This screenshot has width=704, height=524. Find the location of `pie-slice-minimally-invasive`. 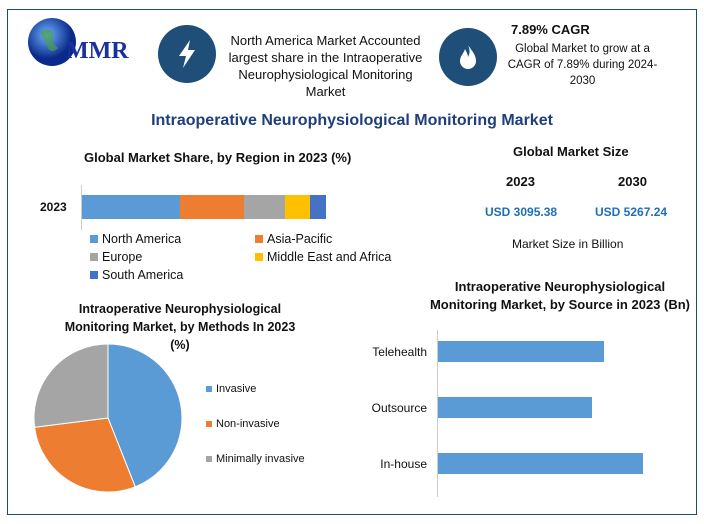

pie-slice-minimally-invasive is located at coordinates (71, 385).